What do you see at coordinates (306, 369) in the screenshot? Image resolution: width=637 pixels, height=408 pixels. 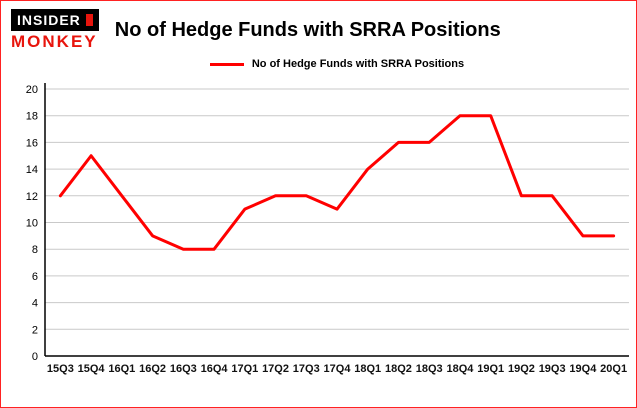 I see `x-tick-label: 17Q3` at bounding box center [306, 369].